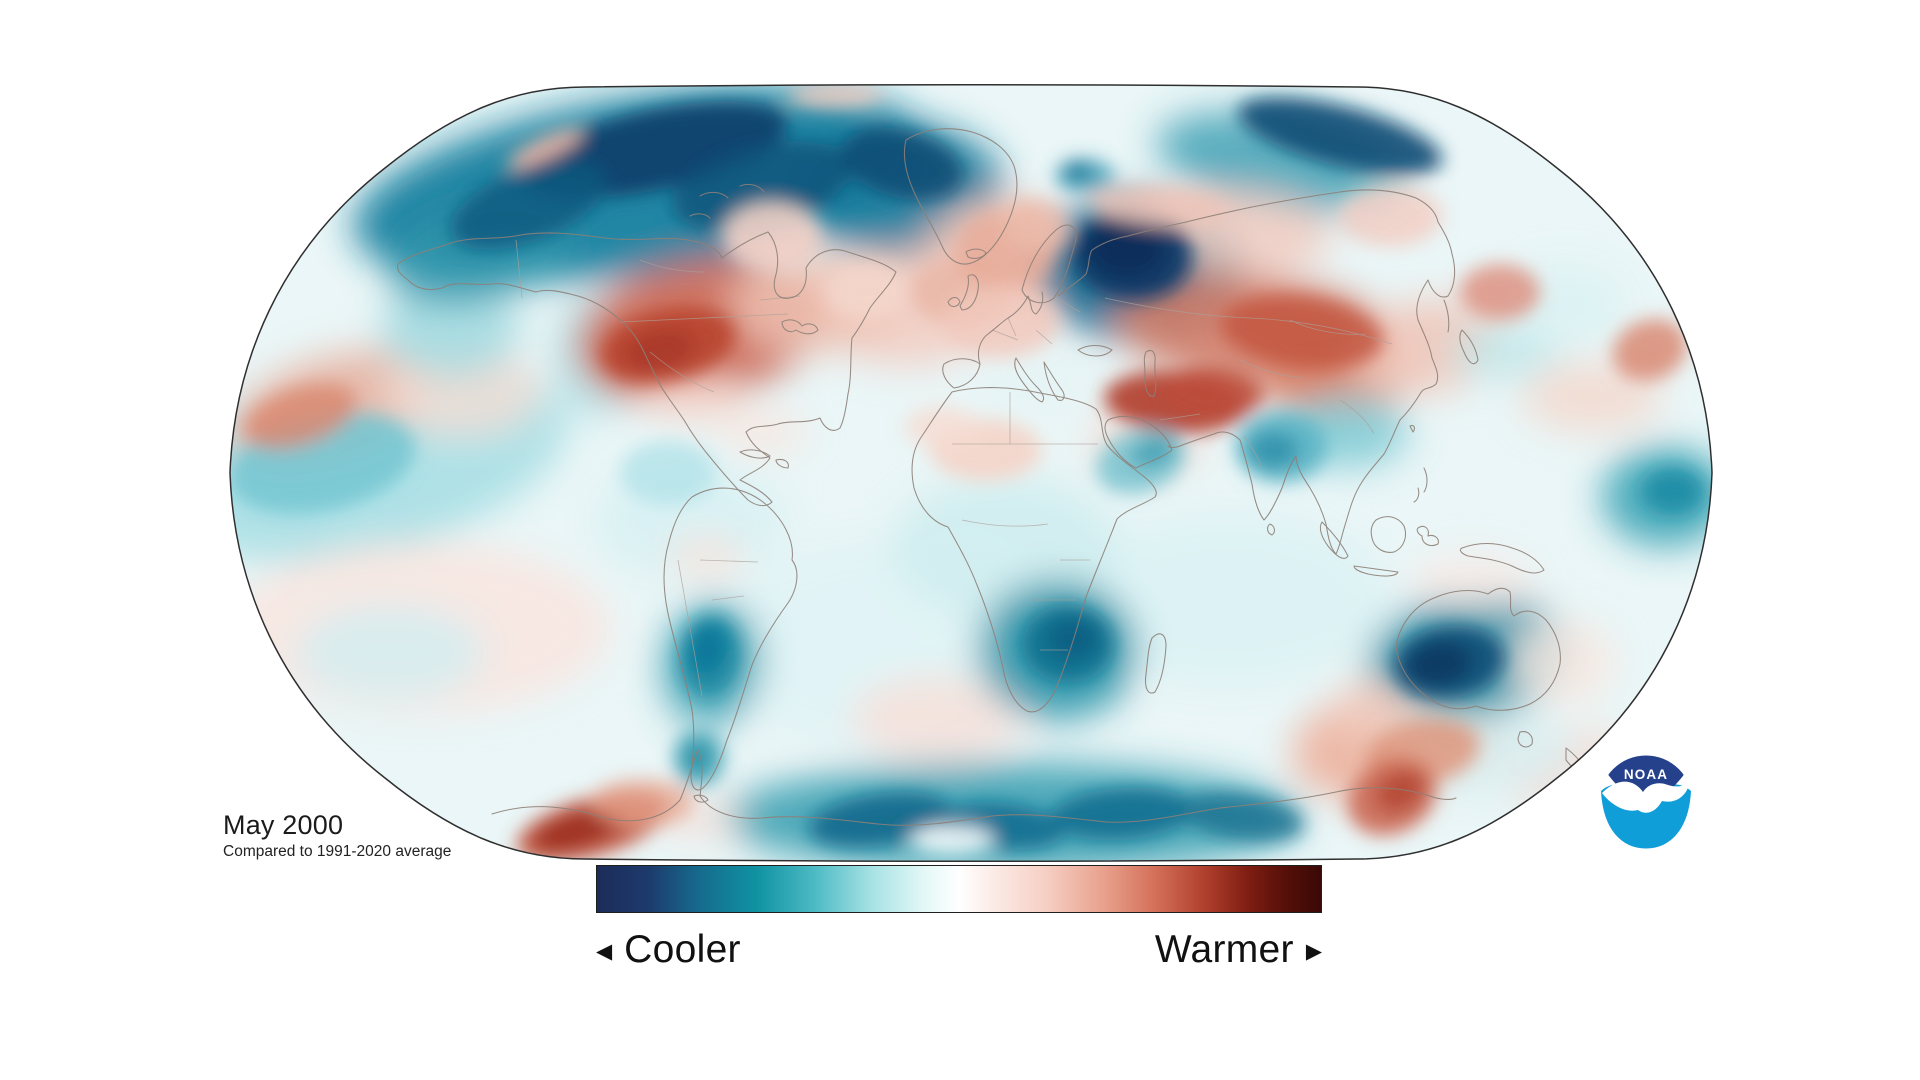 This screenshot has height=1080, width=1920. I want to click on cooler-arrow-left-icon: ◀, so click(604, 951).